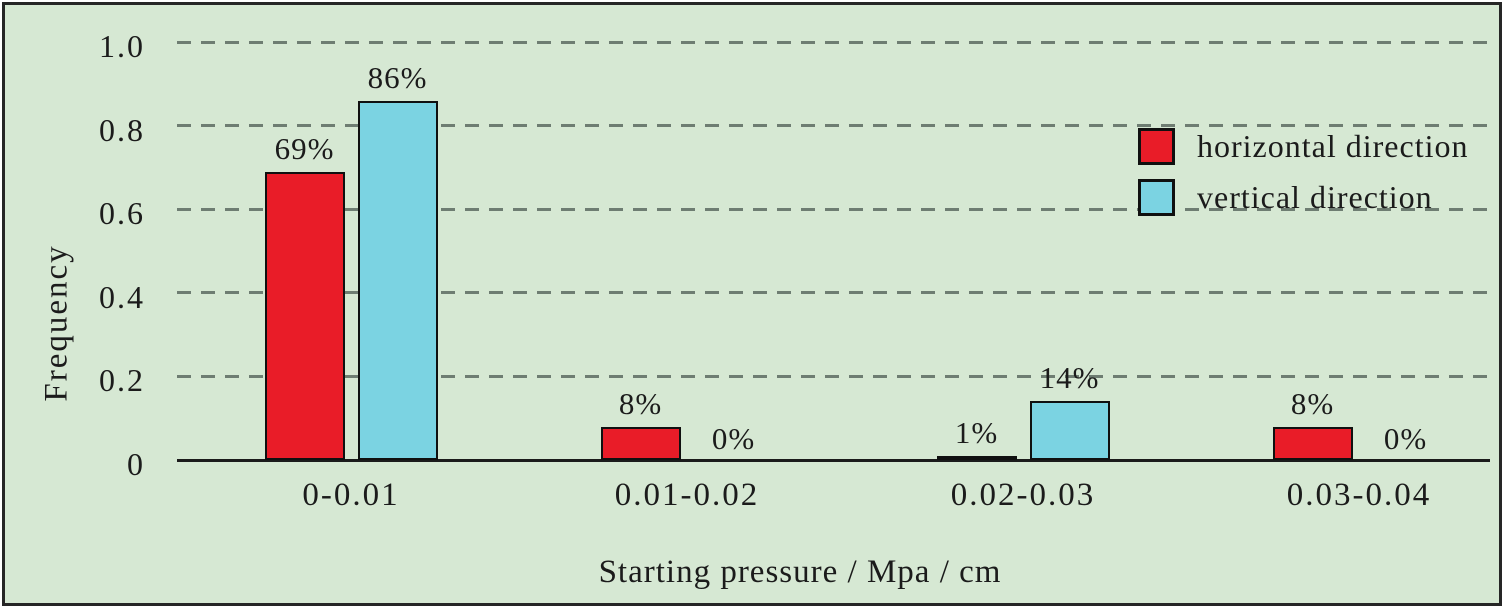  What do you see at coordinates (351, 495) in the screenshot?
I see `category-label-0-0.01: 0-0.01` at bounding box center [351, 495].